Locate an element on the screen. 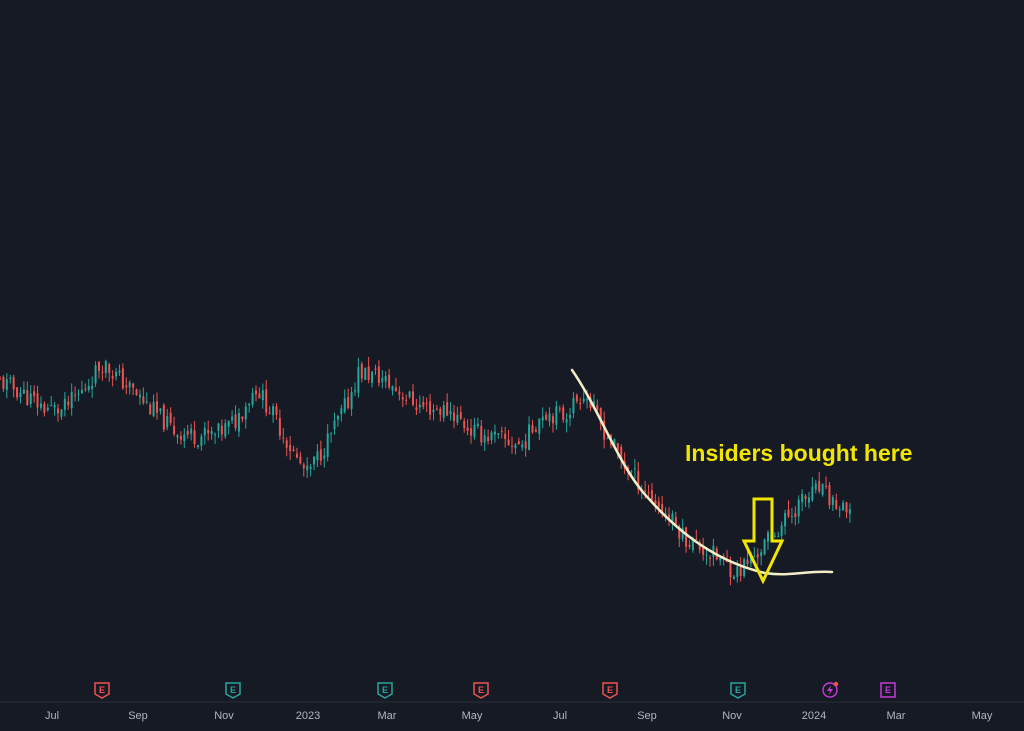 This screenshot has width=1024, height=731. x-tick-label: 2024 is located at coordinates (814, 716).